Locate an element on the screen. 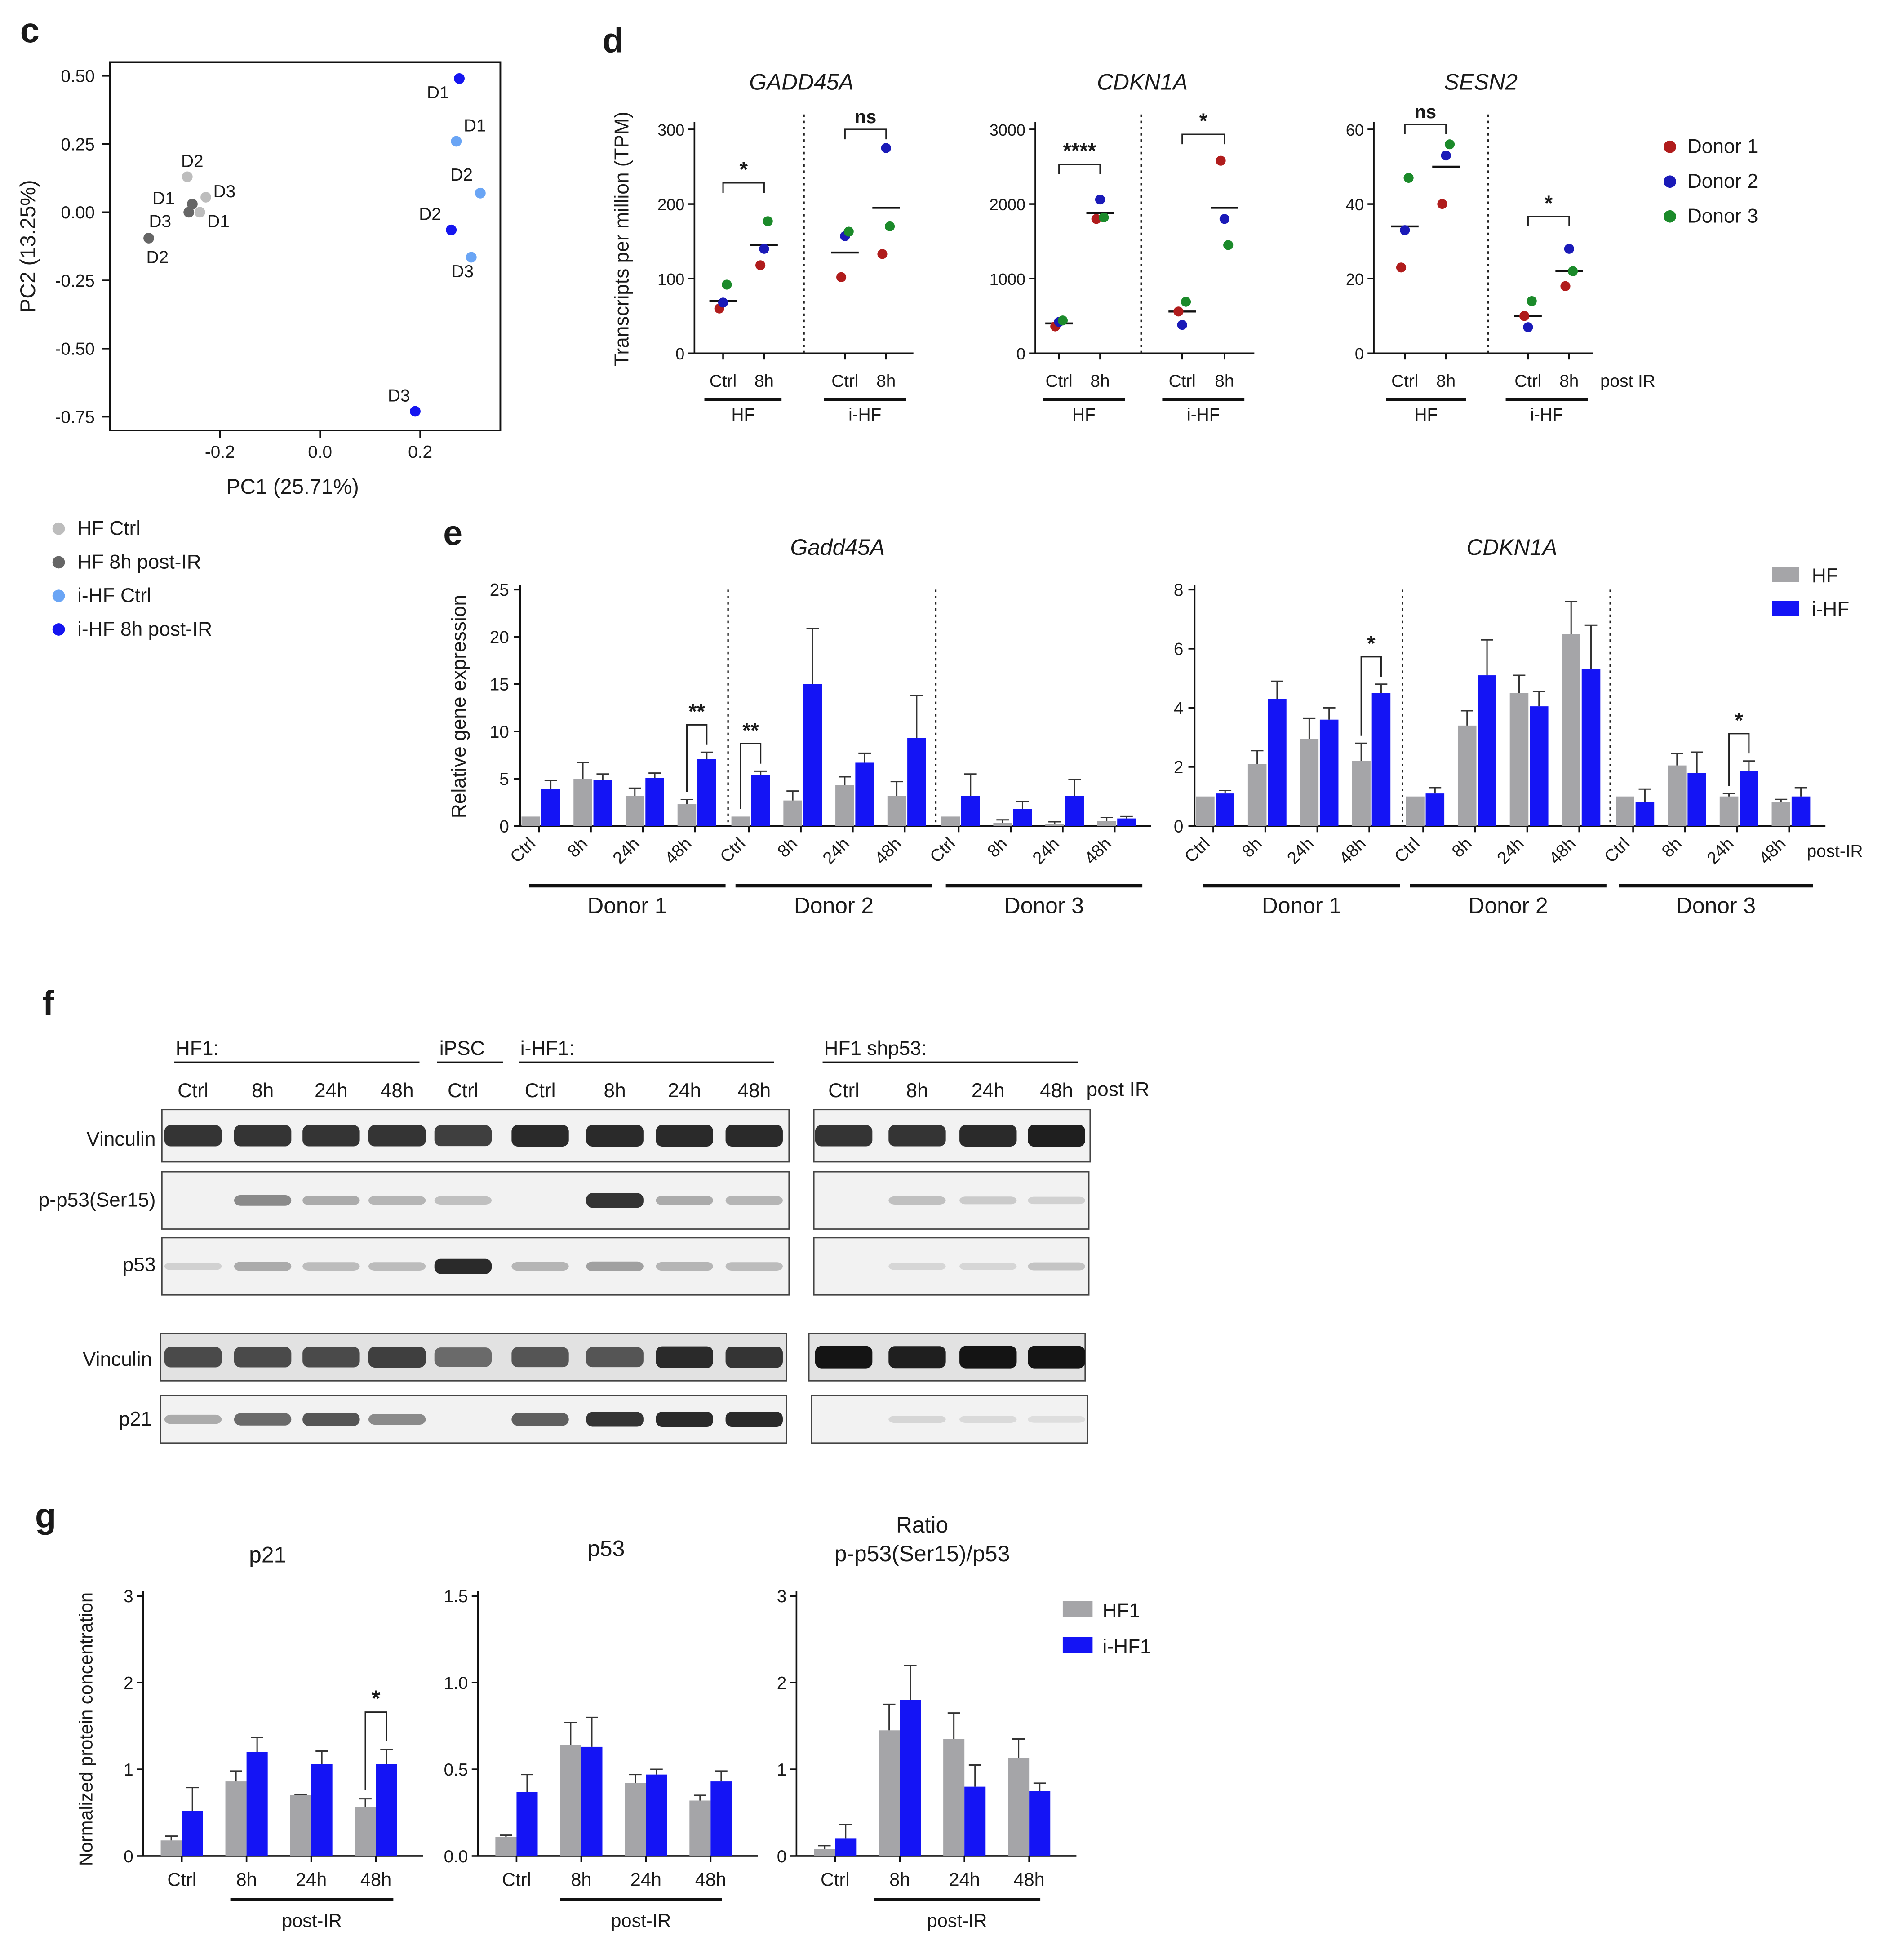  y-axis-label: PC2 (13.25%) is located at coordinates (28, 246).